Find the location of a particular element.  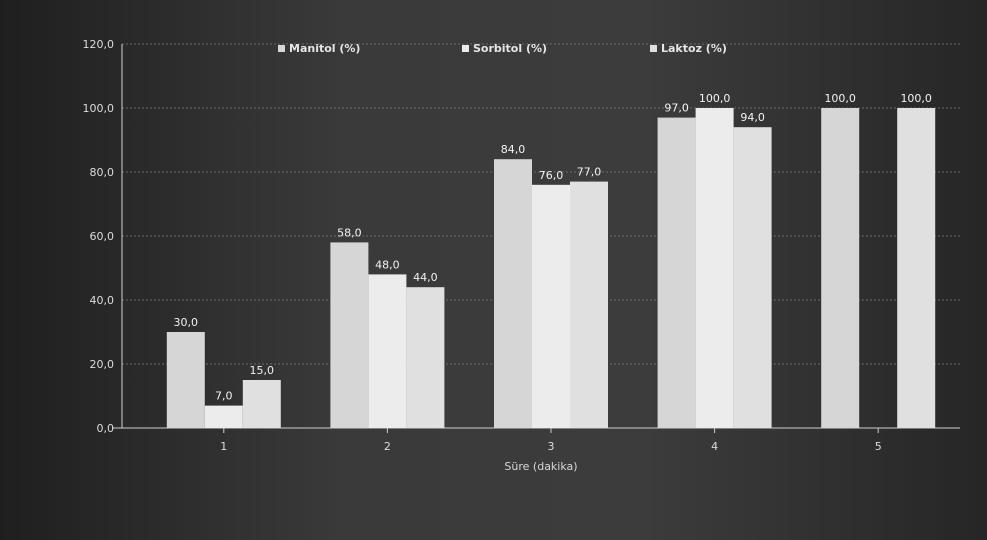

x-tick-label: 3 is located at coordinates (551, 446).